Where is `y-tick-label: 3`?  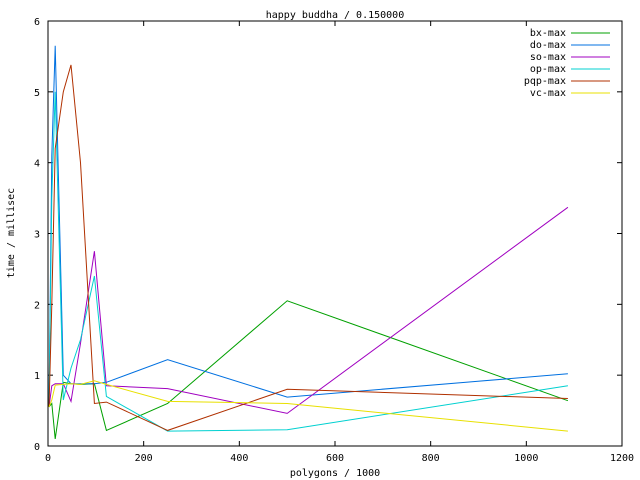
y-tick-label: 3 is located at coordinates (37, 235).